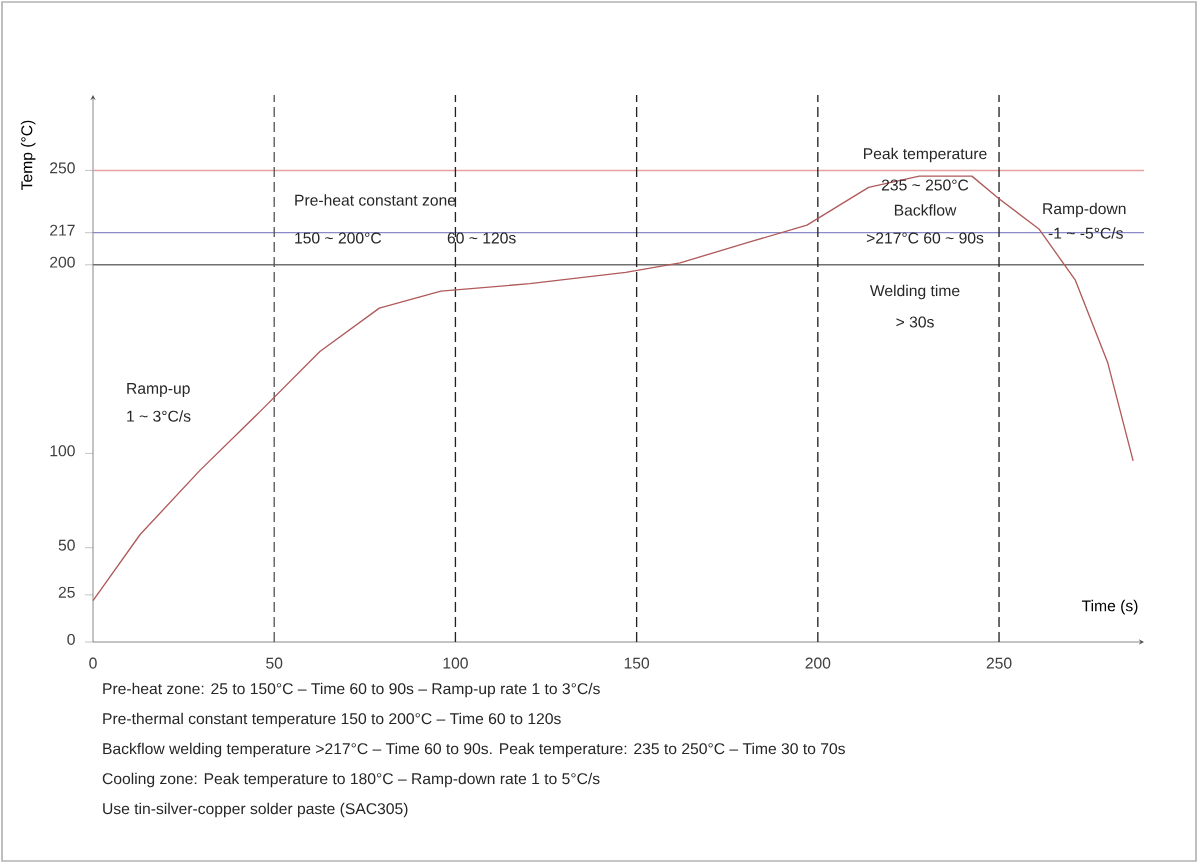 This screenshot has height=863, width=1198. What do you see at coordinates (159, 416) in the screenshot?
I see `annotation: 1 ~ 3°C/s` at bounding box center [159, 416].